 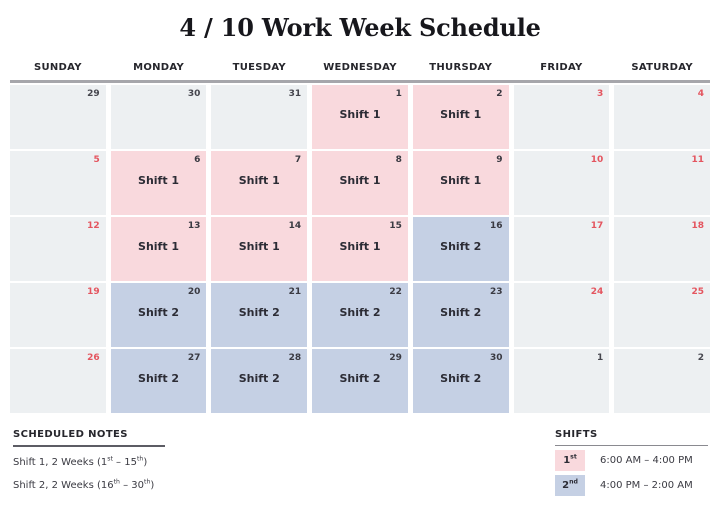 What do you see at coordinates (360, 315) in the screenshot?
I see `calendar-day-cell: 22 Shift 2` at bounding box center [360, 315].